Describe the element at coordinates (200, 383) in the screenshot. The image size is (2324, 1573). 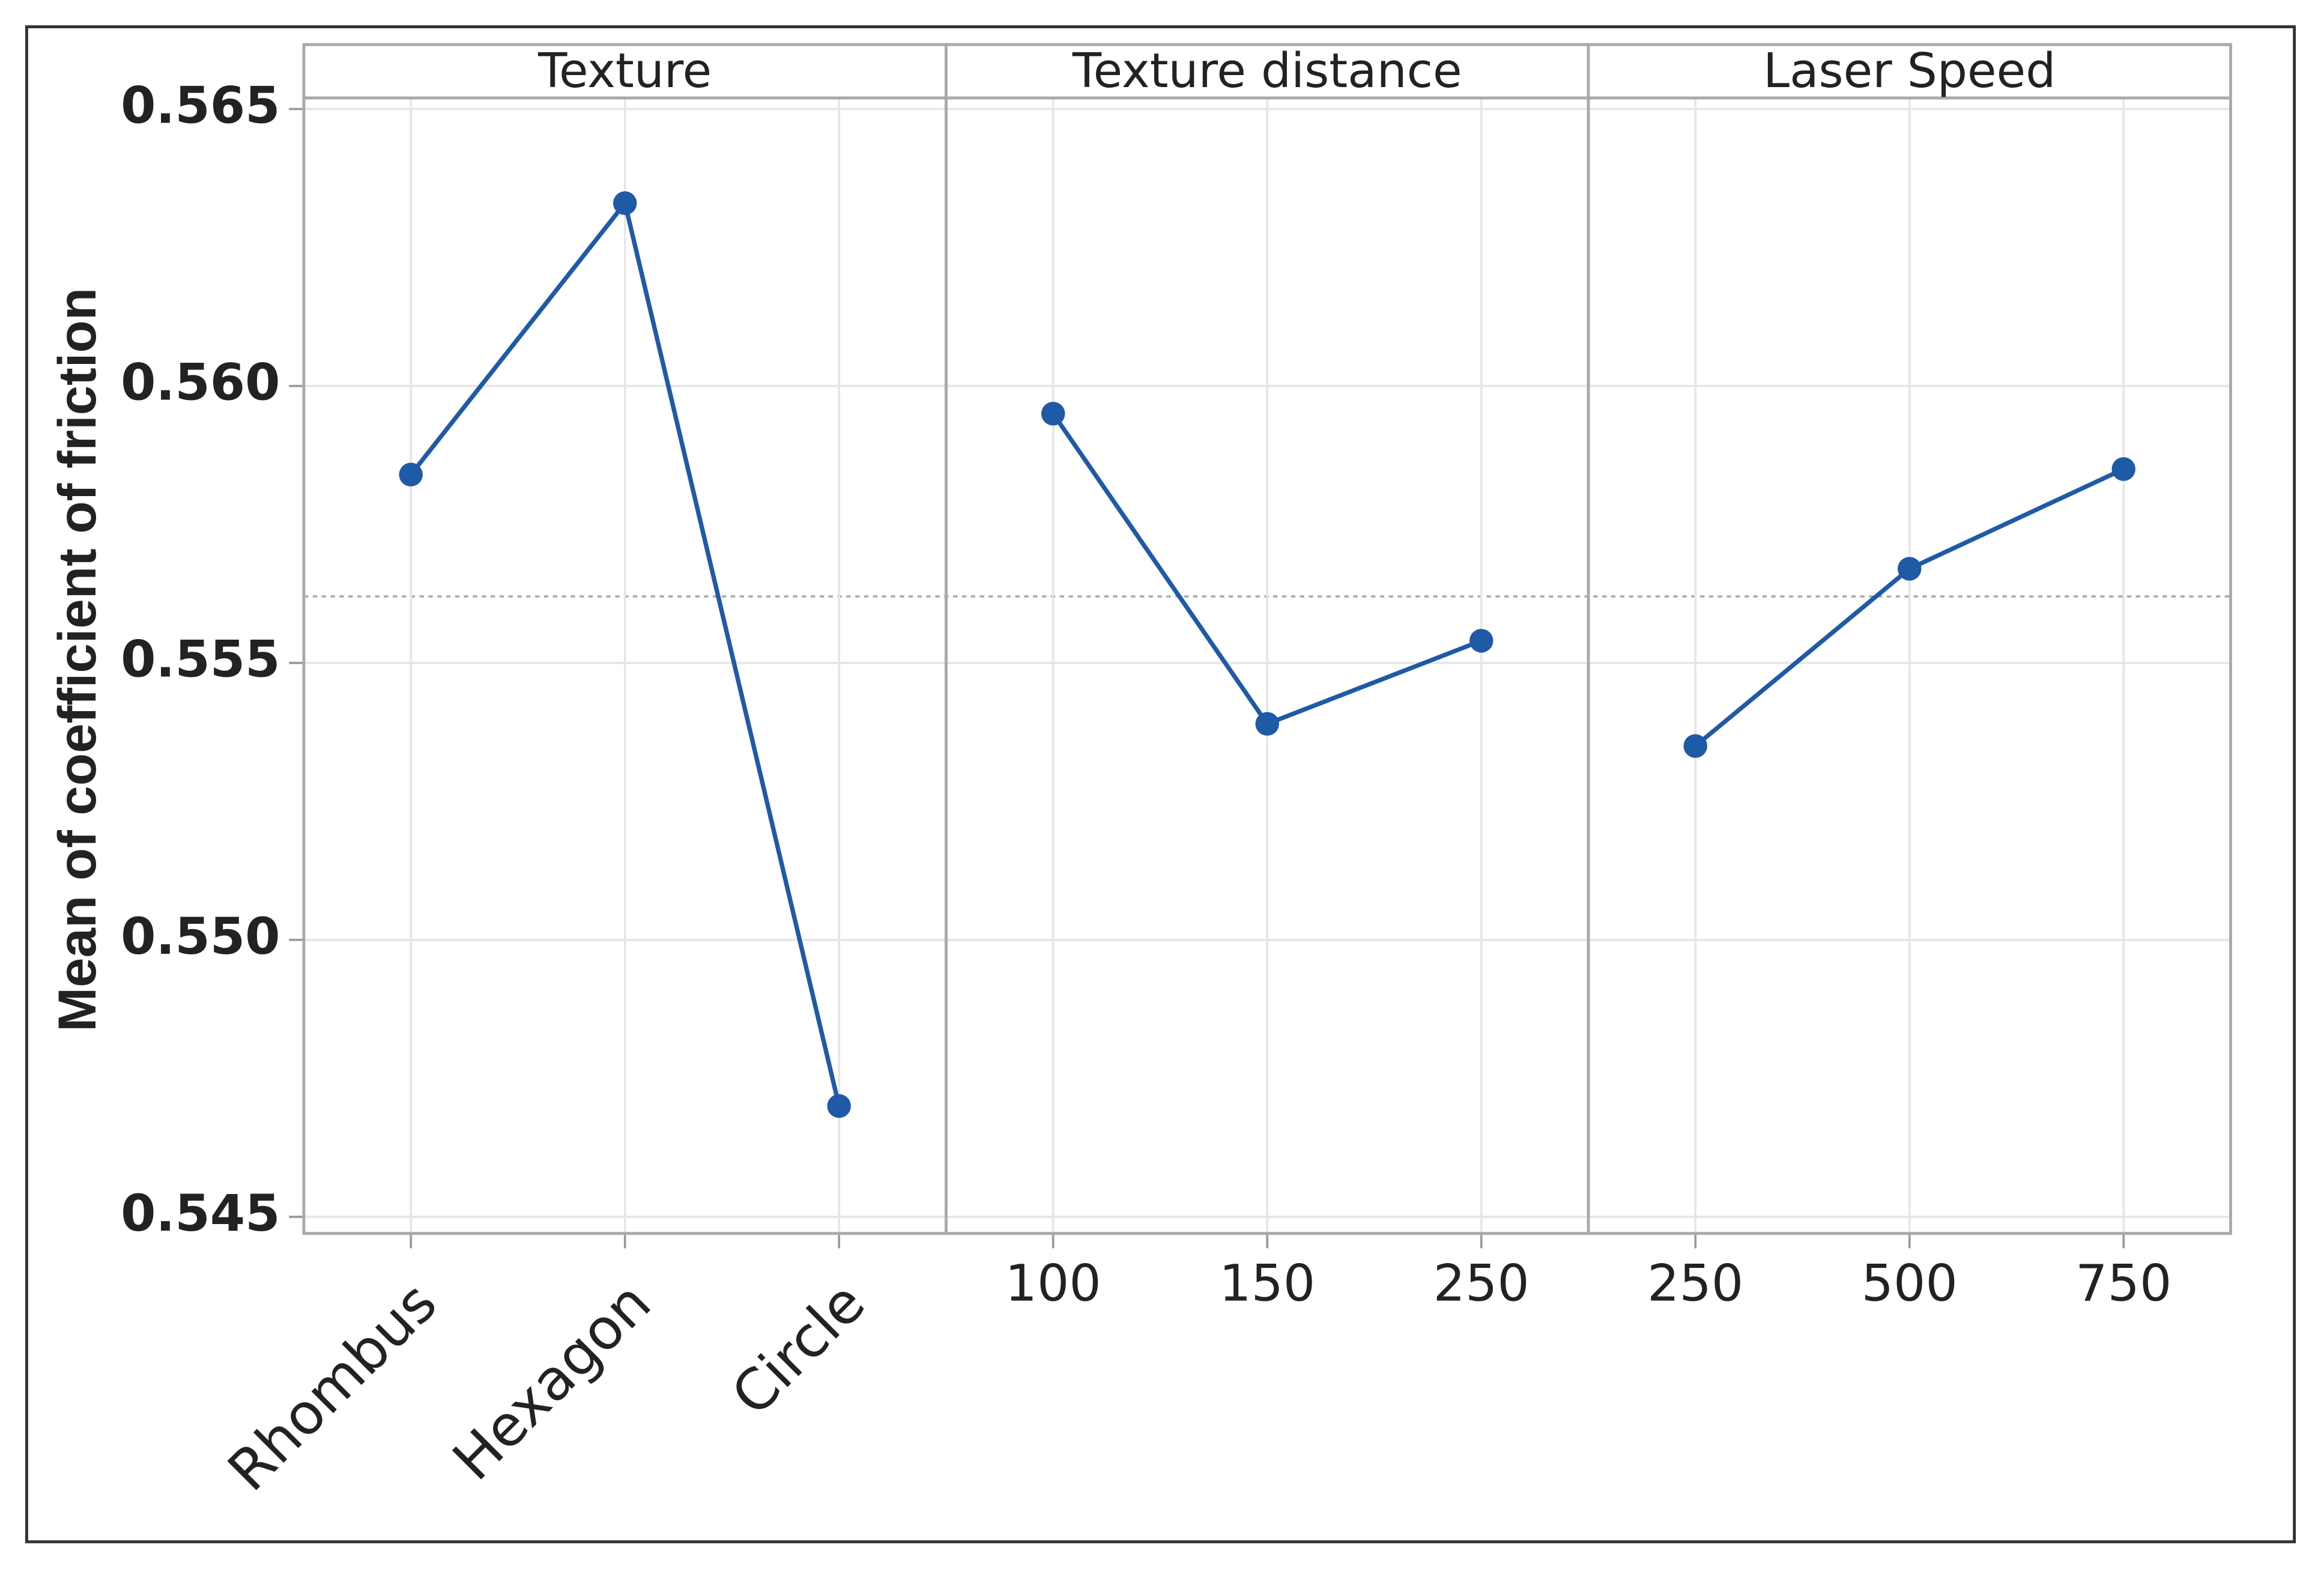
I see `y-tick-label: 0.560` at that location.